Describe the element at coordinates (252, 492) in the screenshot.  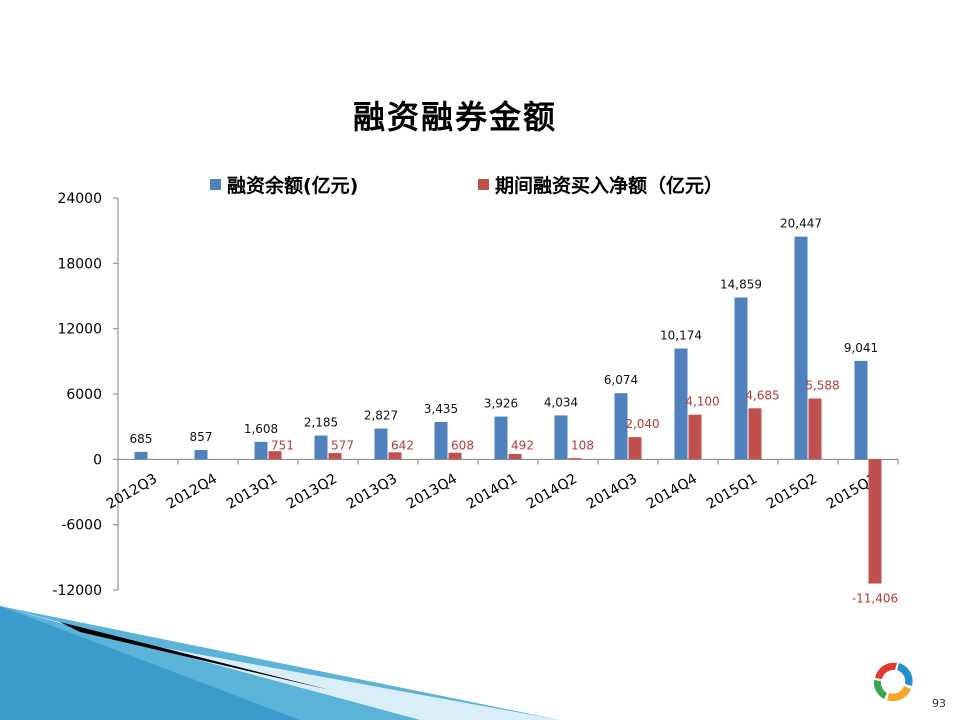
I see `x-category-label: 2013Q1` at that location.